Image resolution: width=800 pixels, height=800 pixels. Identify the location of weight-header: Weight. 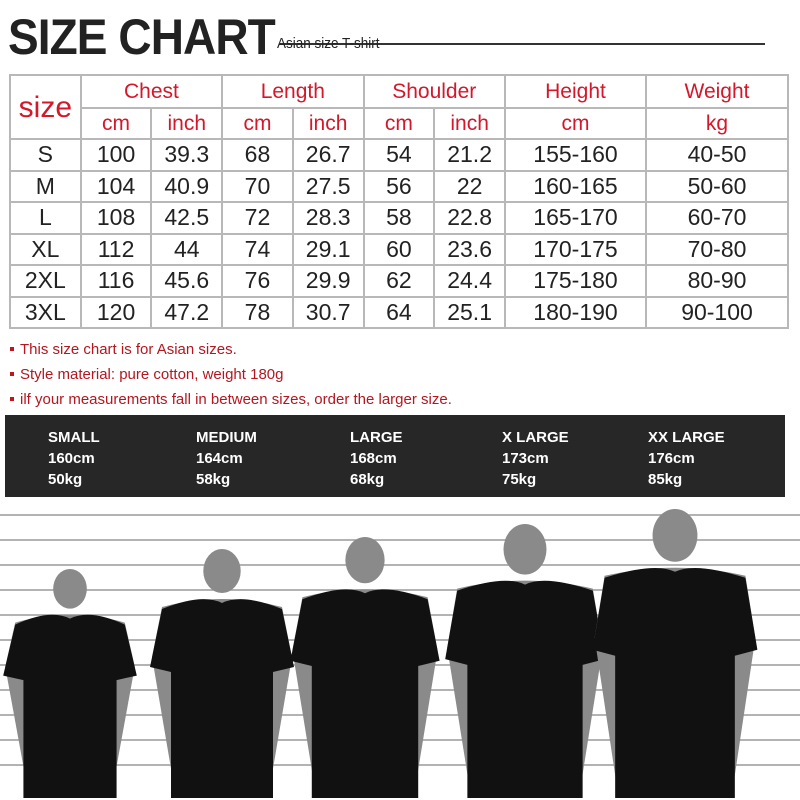
(717, 91).